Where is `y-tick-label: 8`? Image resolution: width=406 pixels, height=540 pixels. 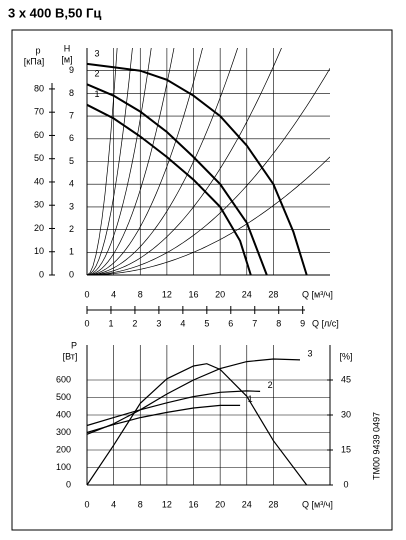 y-tick-label: 8 is located at coordinates (71, 93).